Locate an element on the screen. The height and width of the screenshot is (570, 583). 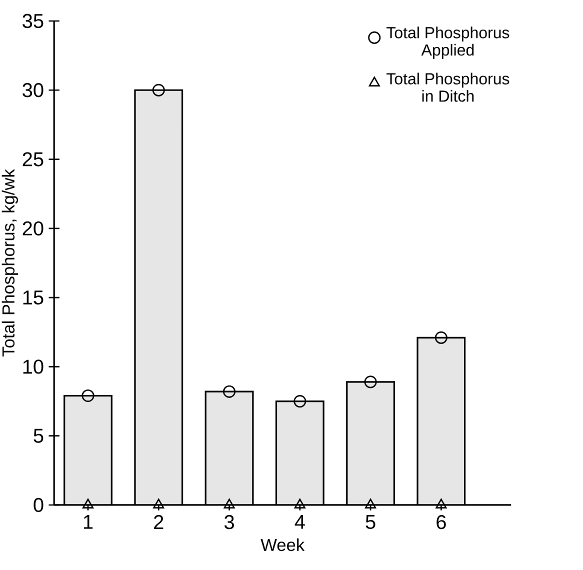
x-tick-label: 3 is located at coordinates (229, 522).